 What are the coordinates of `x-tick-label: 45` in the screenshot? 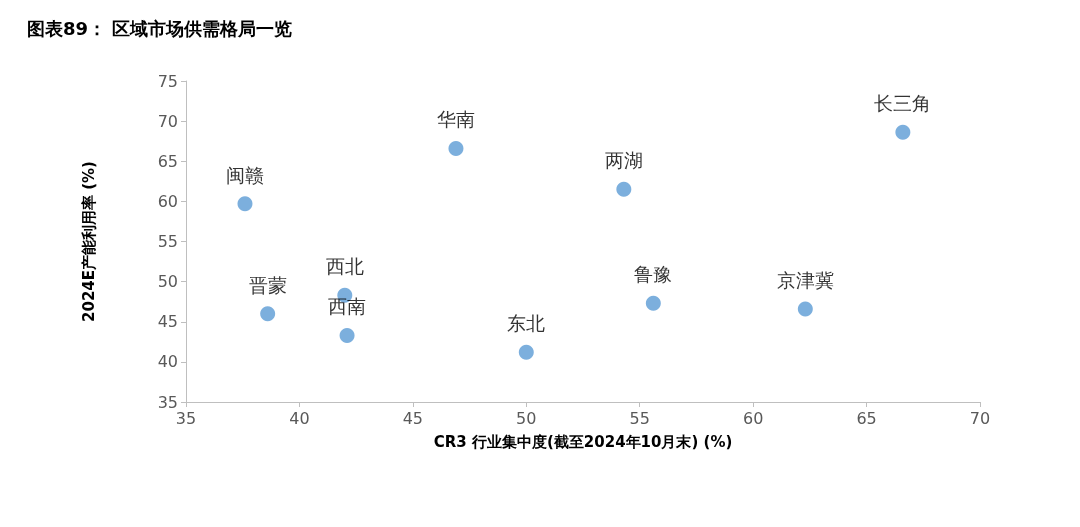 It's located at (413, 418).